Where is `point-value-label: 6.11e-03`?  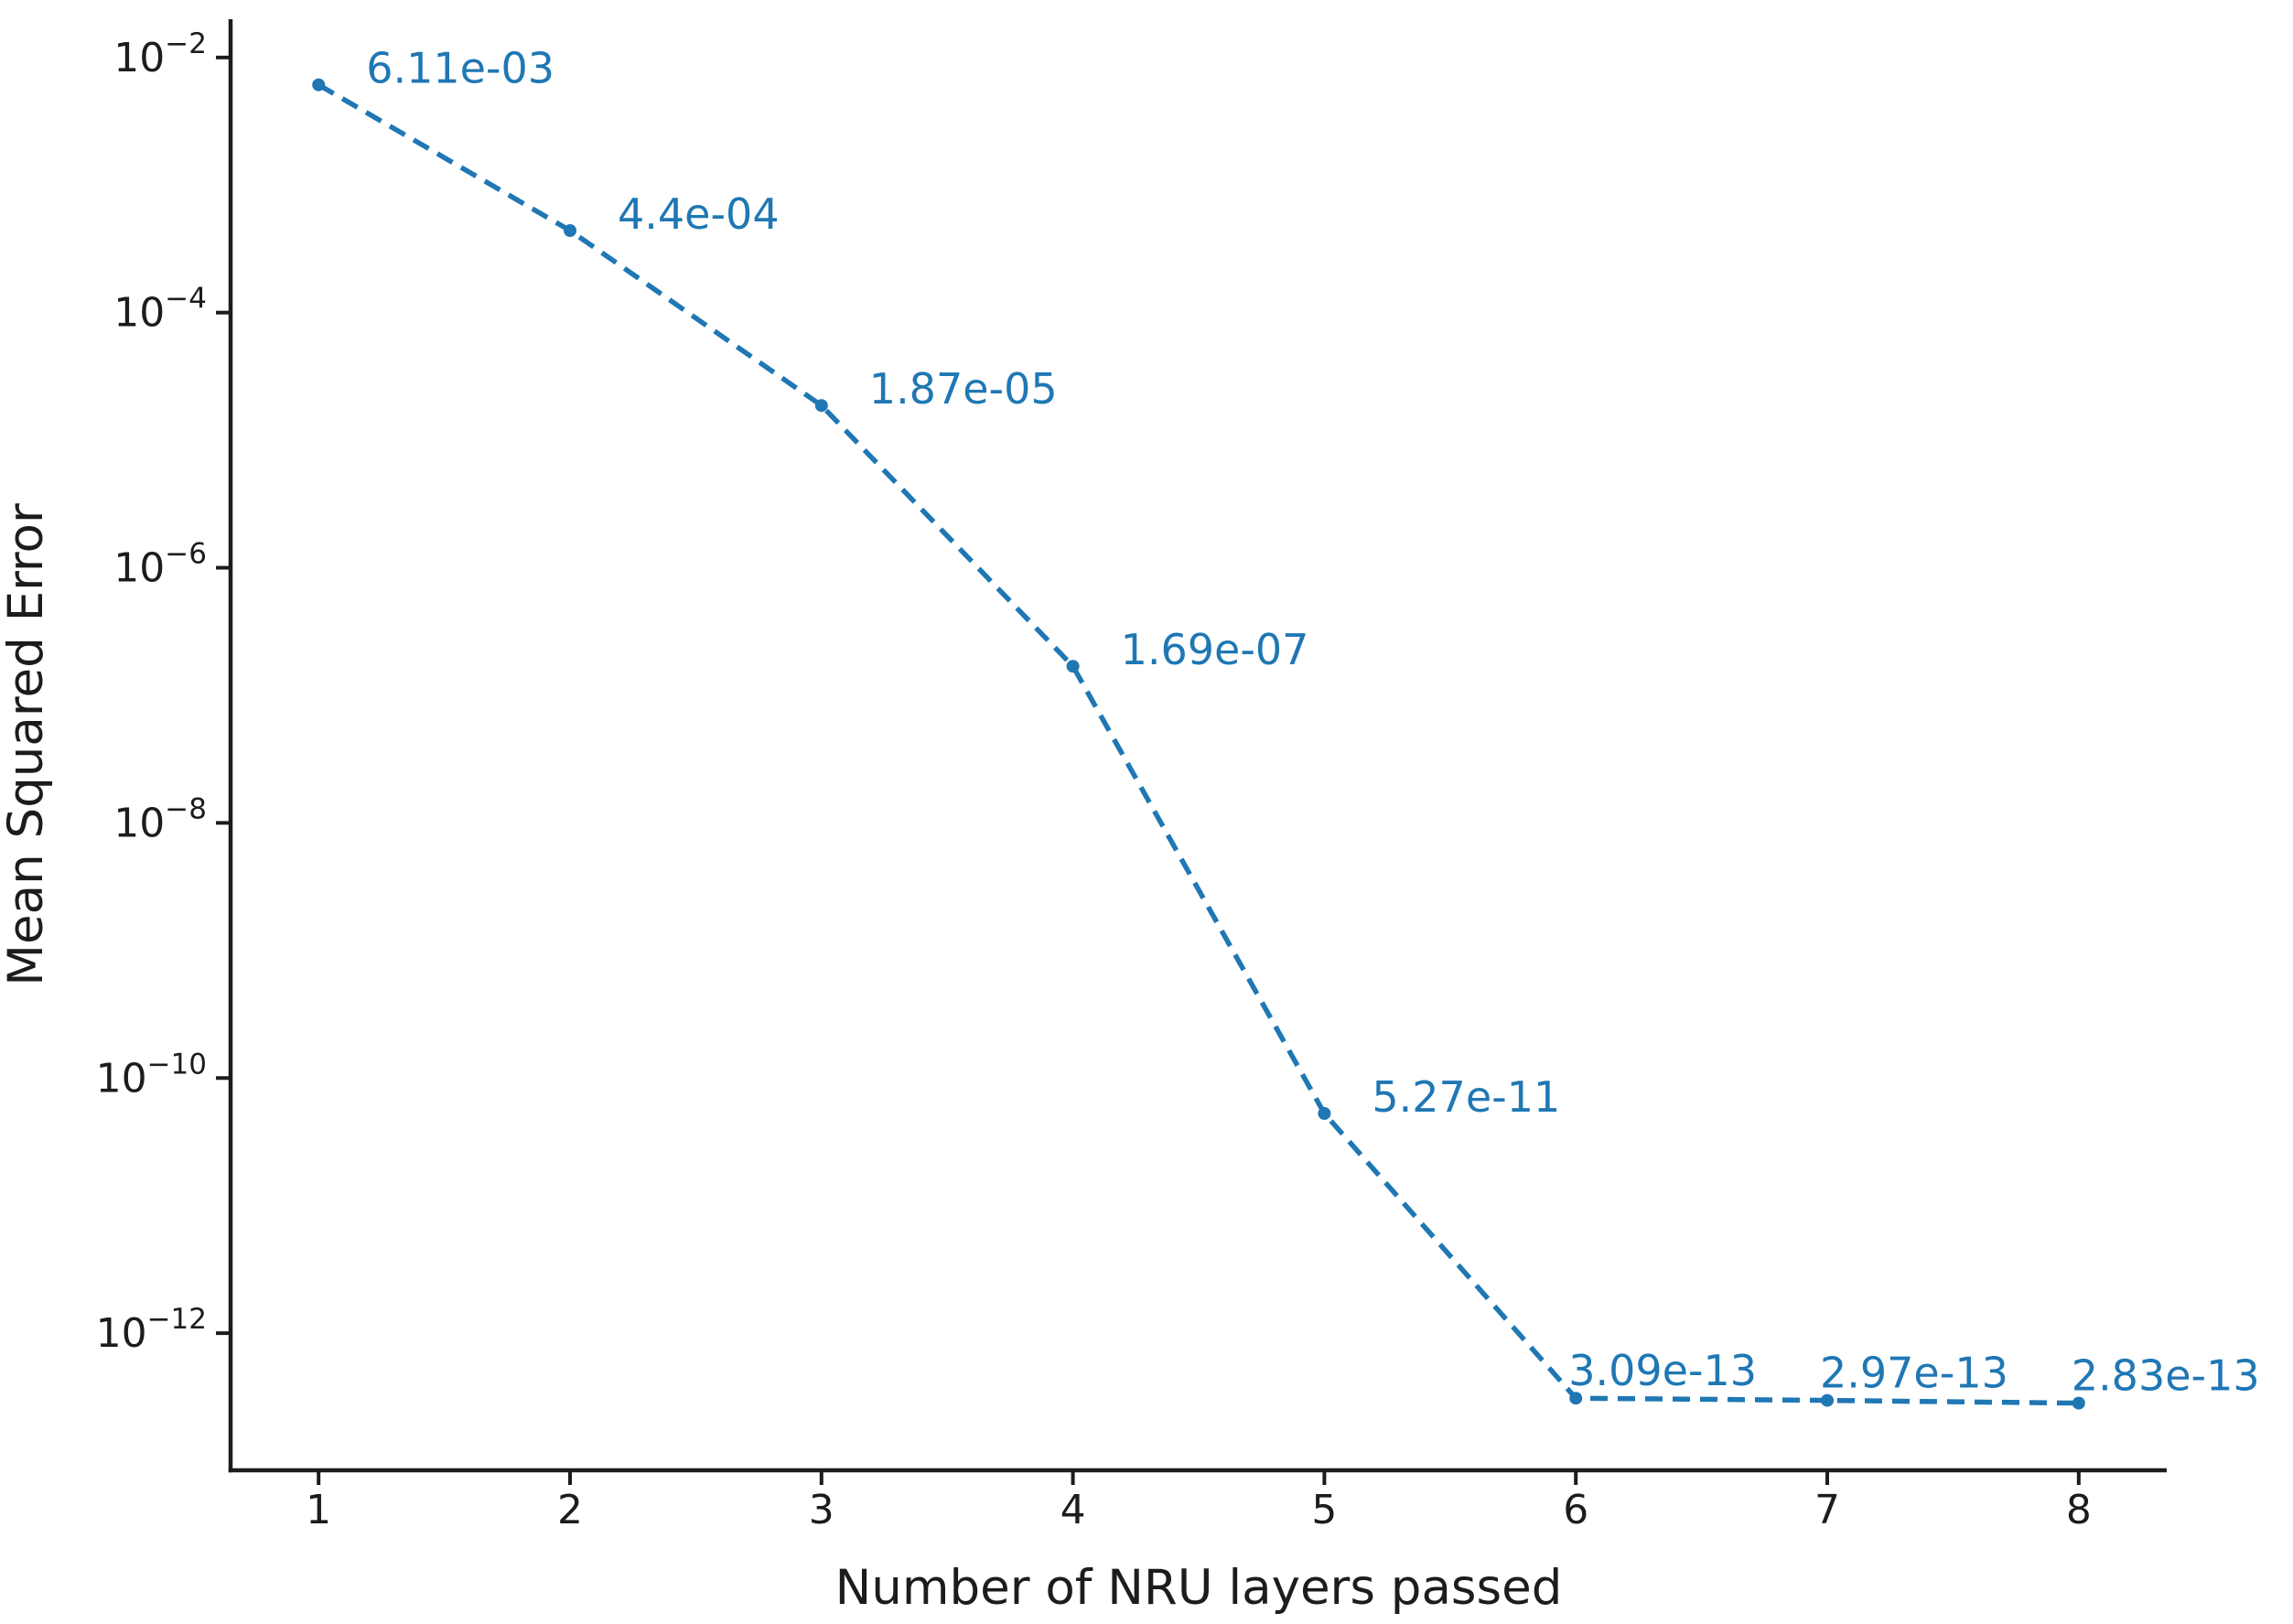 point-value-label: 6.11e-03 is located at coordinates (460, 68).